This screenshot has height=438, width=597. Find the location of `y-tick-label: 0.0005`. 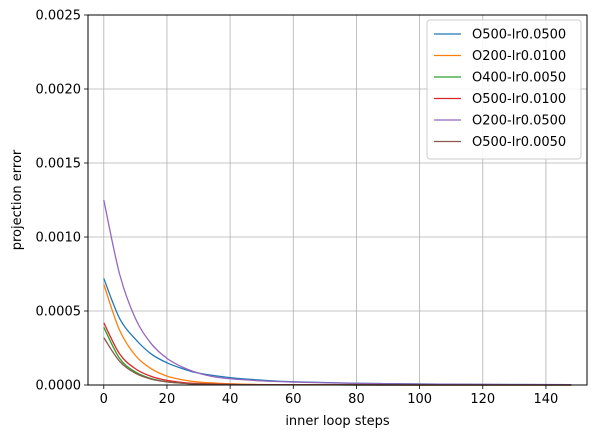

y-tick-label: 0.0005 is located at coordinates (59, 312).